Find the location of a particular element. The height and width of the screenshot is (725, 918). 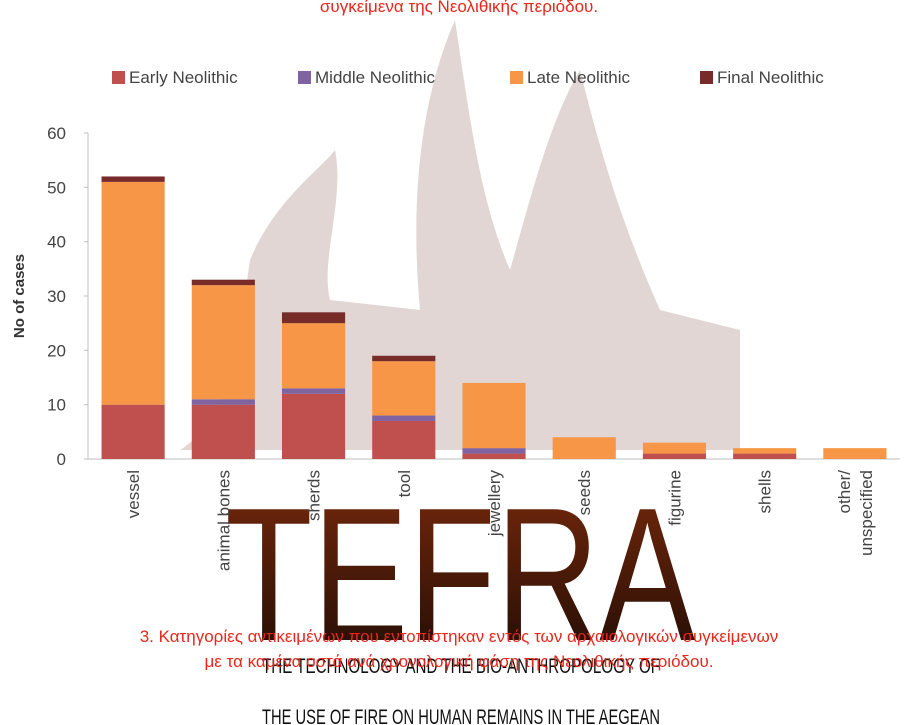

y-tick-label: 30 is located at coordinates (56, 296).